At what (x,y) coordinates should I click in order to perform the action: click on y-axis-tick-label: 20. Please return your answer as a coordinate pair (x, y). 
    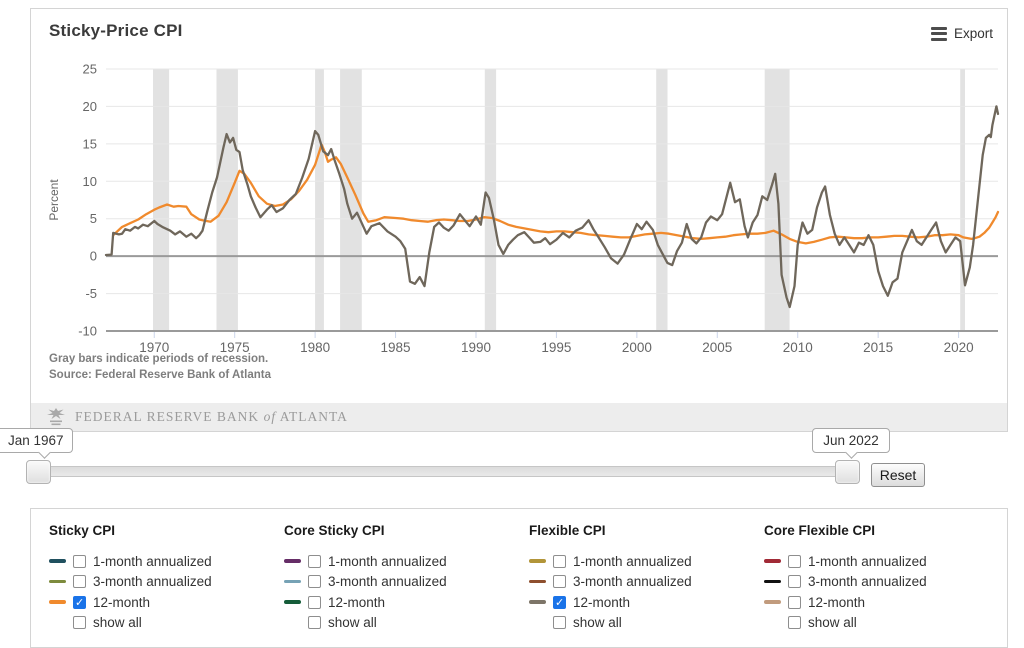
    Looking at the image, I should click on (90, 106).